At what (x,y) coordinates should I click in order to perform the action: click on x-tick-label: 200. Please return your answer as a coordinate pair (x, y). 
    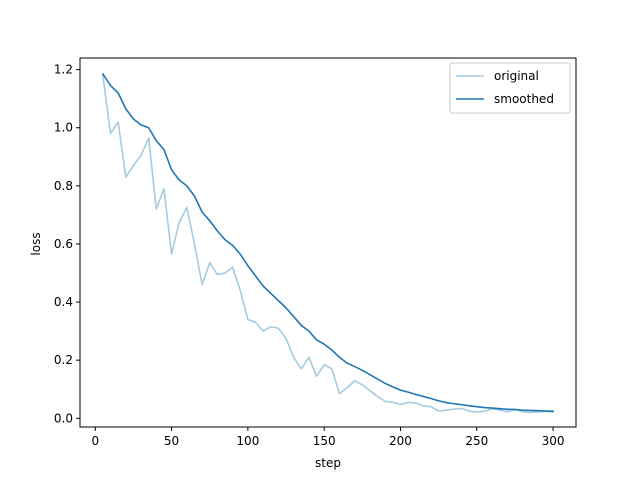
    Looking at the image, I should click on (400, 441).